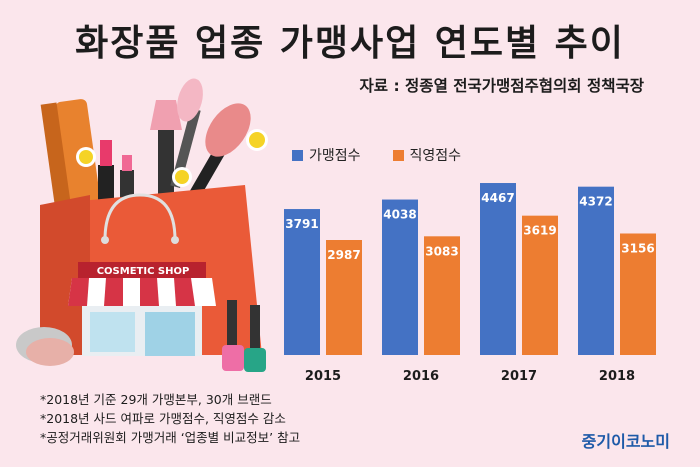  What do you see at coordinates (498, 269) in the screenshot?
I see `bar-franchise-2017` at bounding box center [498, 269].